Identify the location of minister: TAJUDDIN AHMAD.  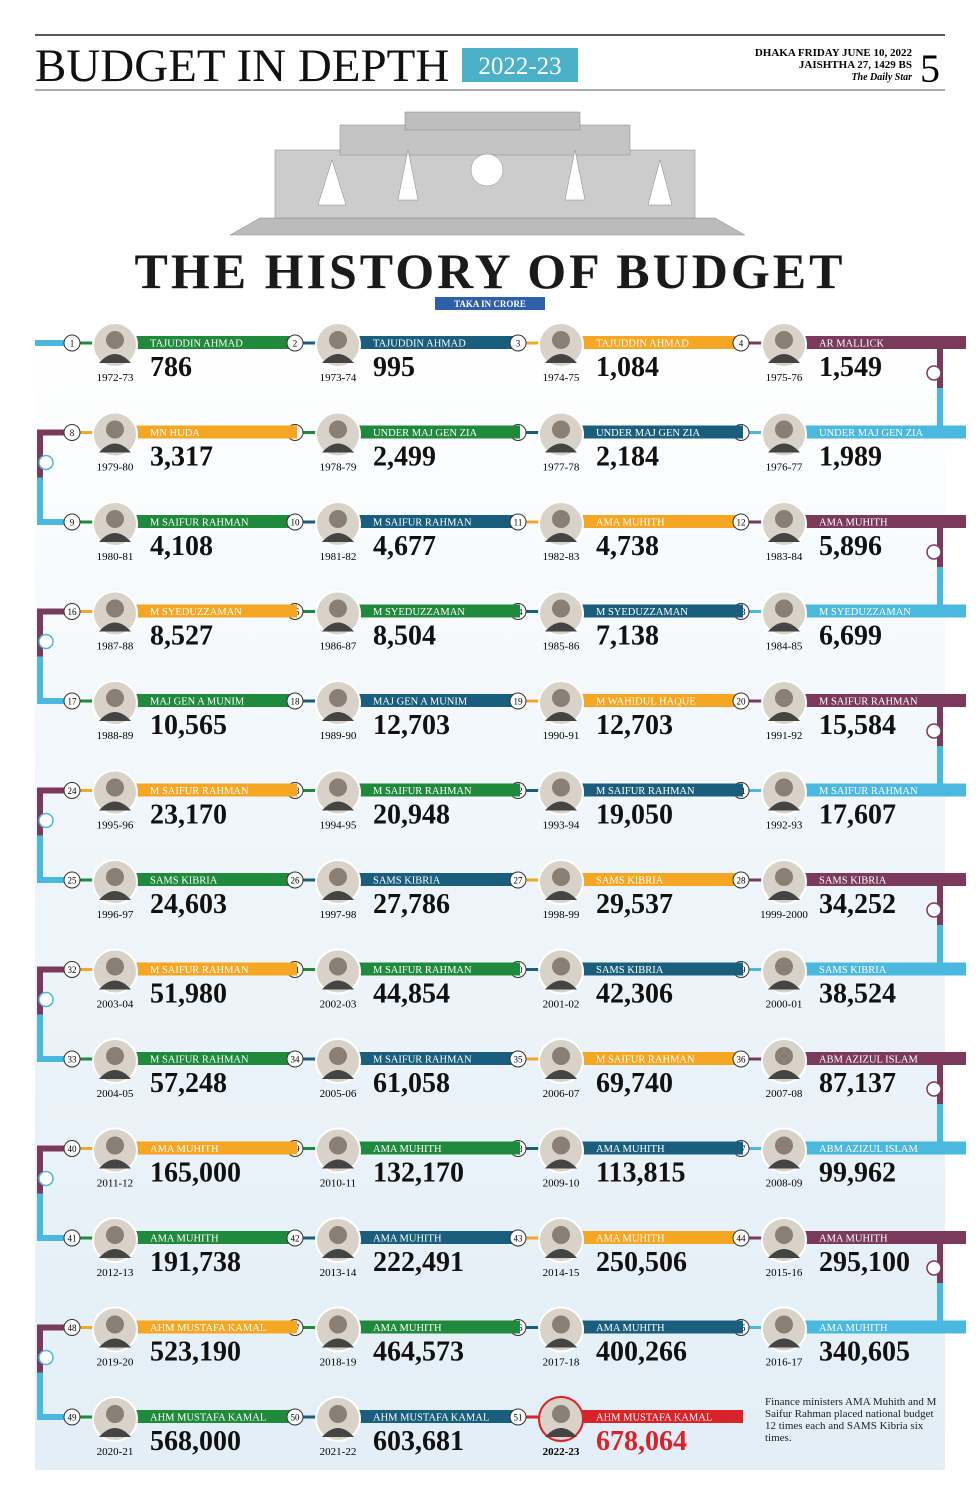
(196, 344).